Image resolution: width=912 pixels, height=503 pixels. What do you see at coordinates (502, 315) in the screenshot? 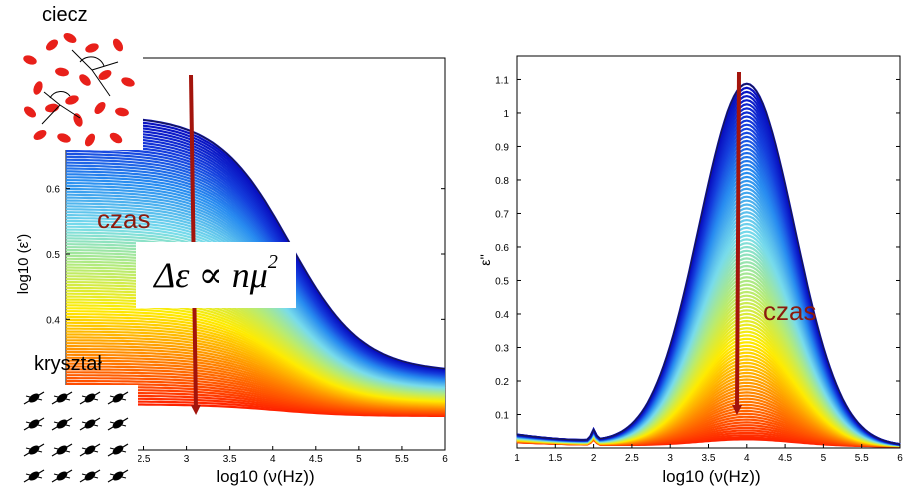
I see `right-y-tick-label: 0.4` at bounding box center [502, 315].